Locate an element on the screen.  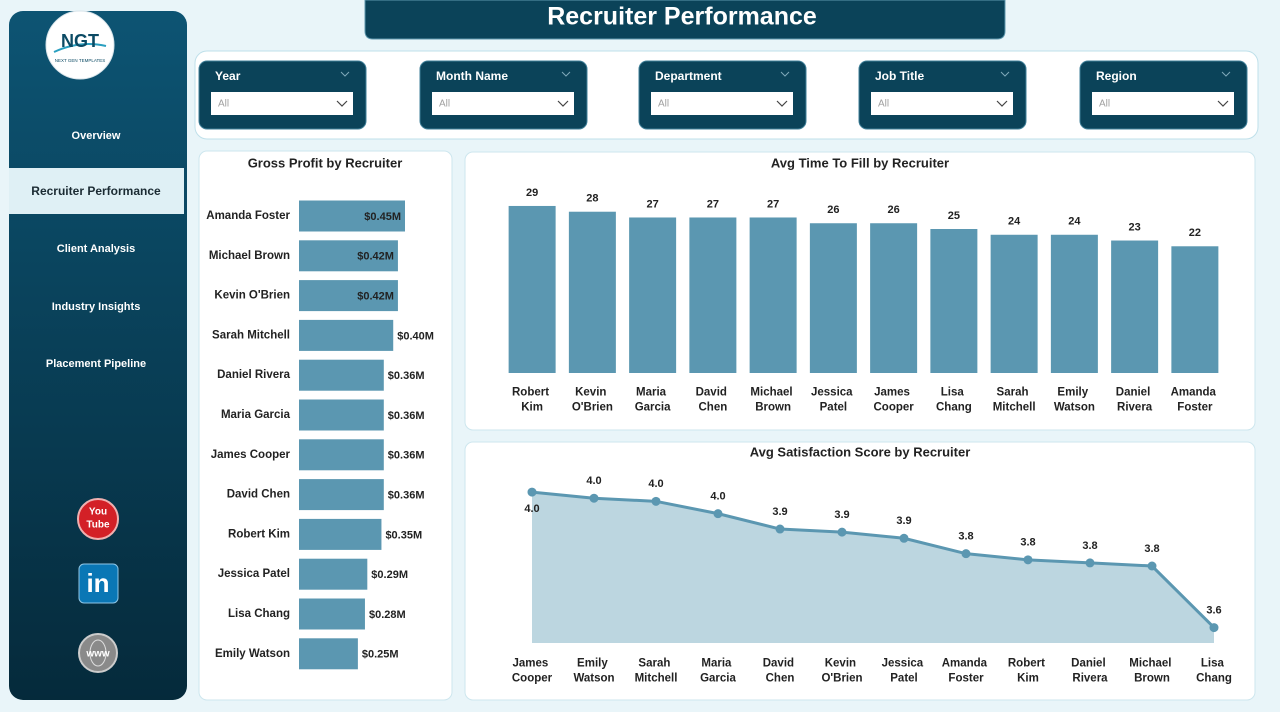
chart-title: Avg Satisfaction Score by Recruiter is located at coordinates (860, 451).